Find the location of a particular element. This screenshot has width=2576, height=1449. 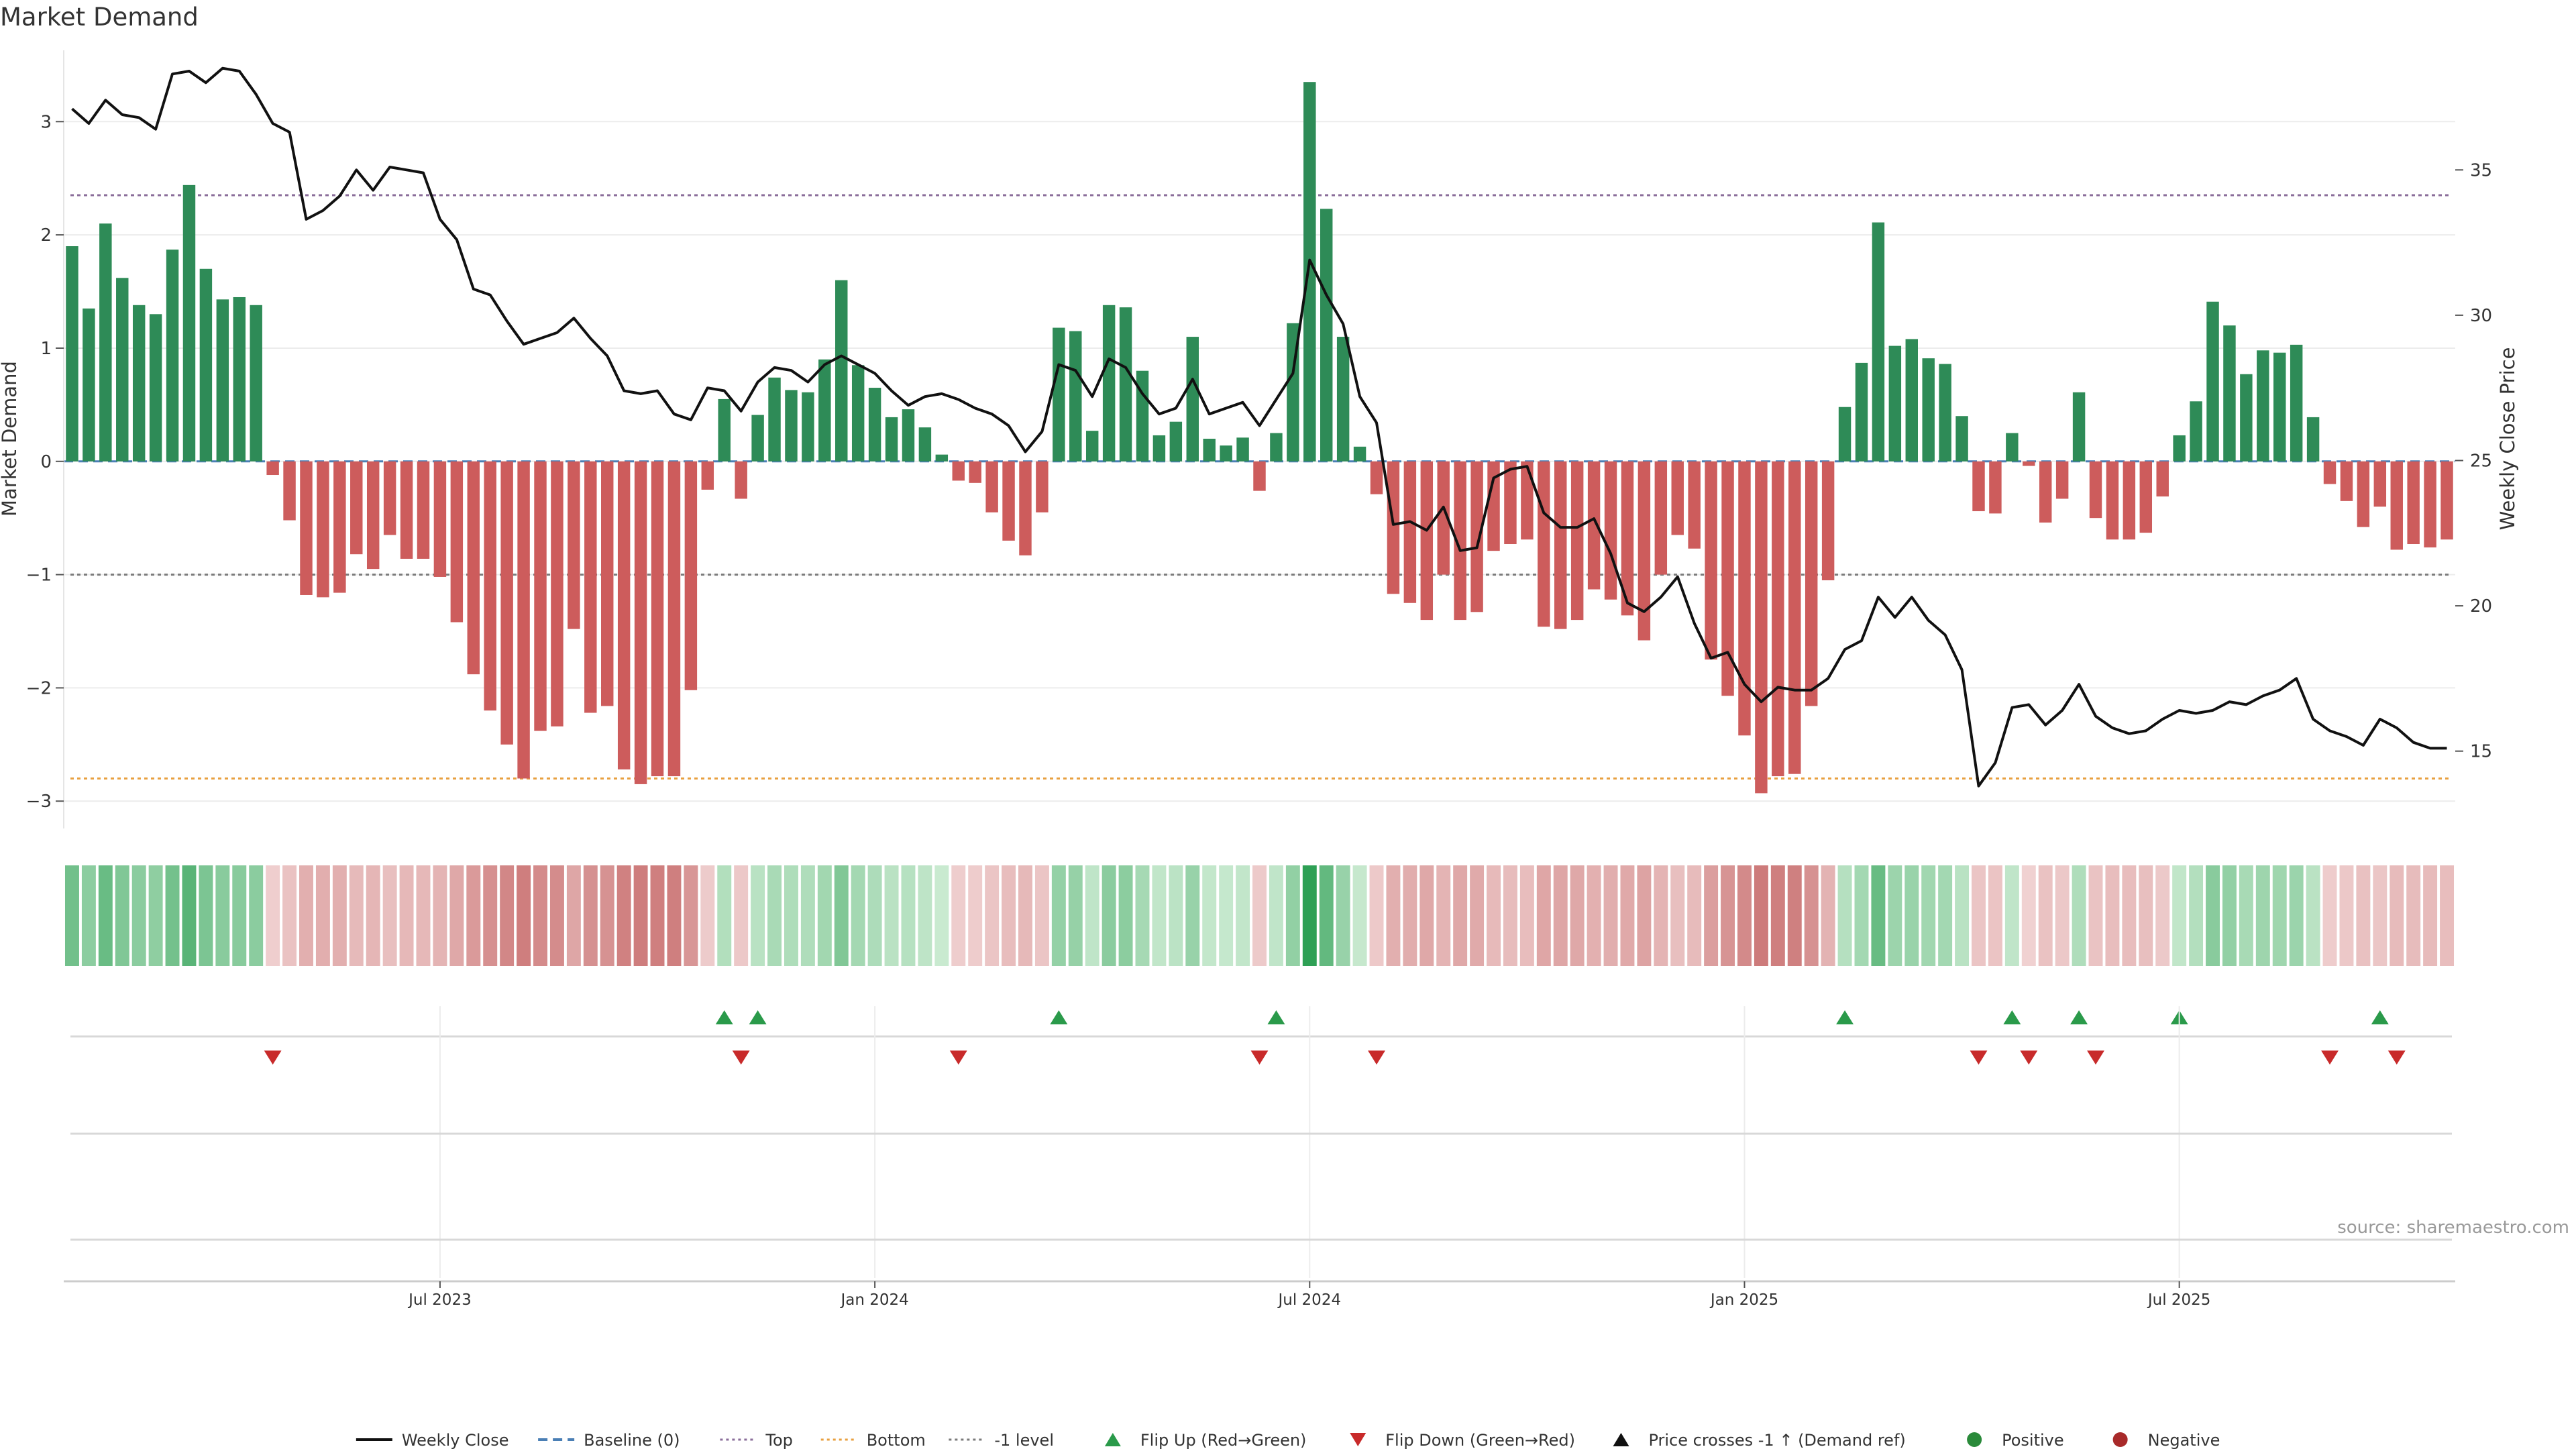

legend-item: Top is located at coordinates (756, 1440).